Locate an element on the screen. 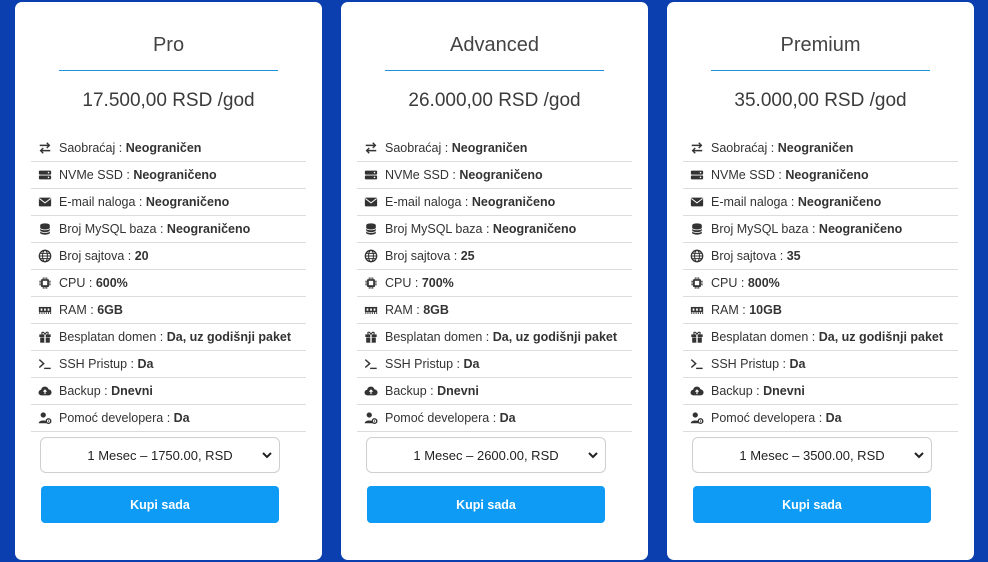  feature-value: 700% is located at coordinates (437, 283).